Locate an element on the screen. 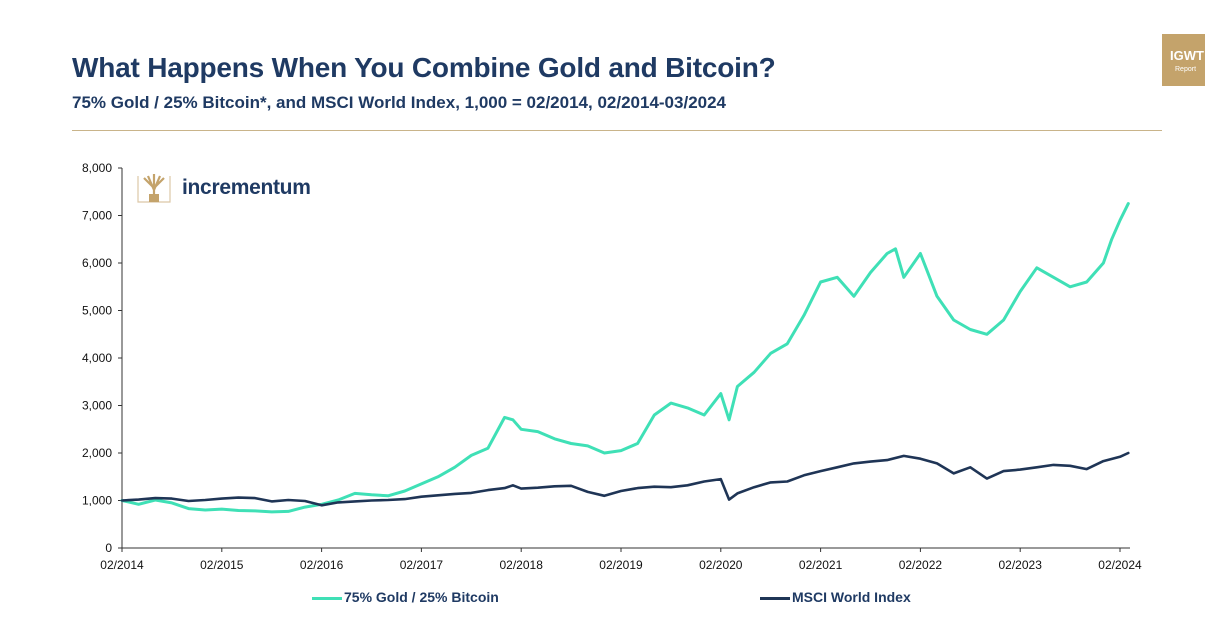 The width and height of the screenshot is (1205, 621). x-tick-label: 02/2017 is located at coordinates (422, 565).